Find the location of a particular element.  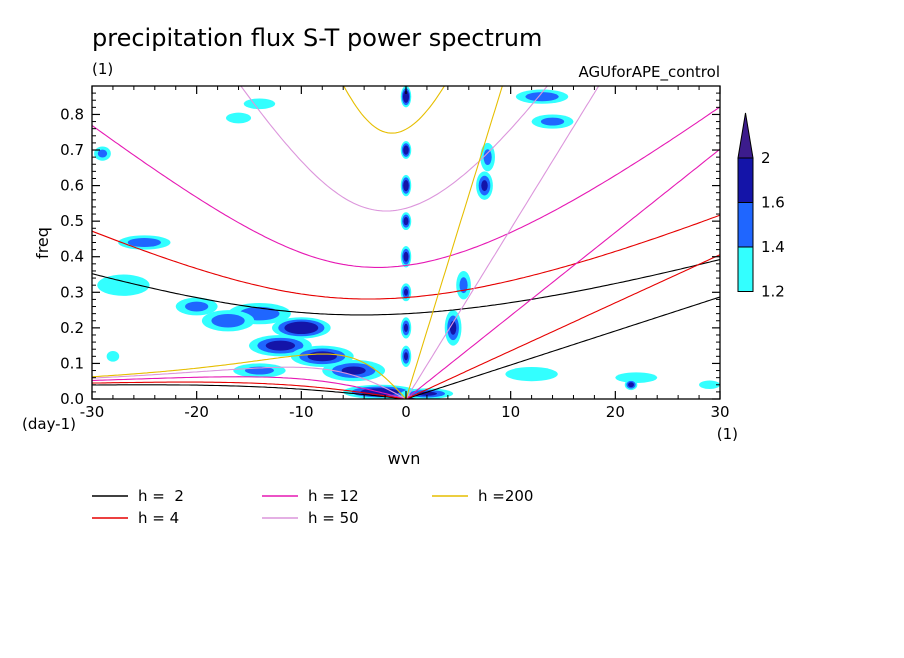

x-tick-label: 10 is located at coordinates (510, 412).